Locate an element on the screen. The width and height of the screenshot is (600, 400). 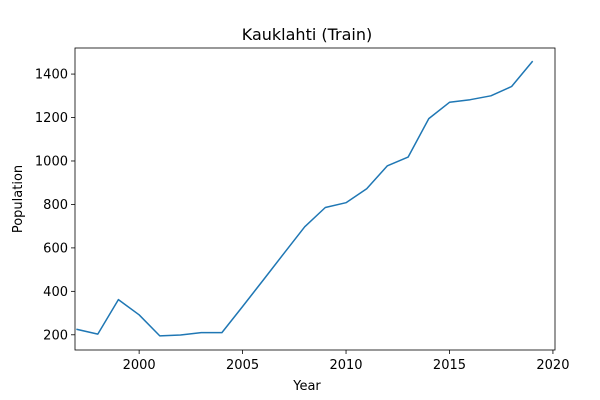
y-tick-label: 1000 is located at coordinates (51, 161).